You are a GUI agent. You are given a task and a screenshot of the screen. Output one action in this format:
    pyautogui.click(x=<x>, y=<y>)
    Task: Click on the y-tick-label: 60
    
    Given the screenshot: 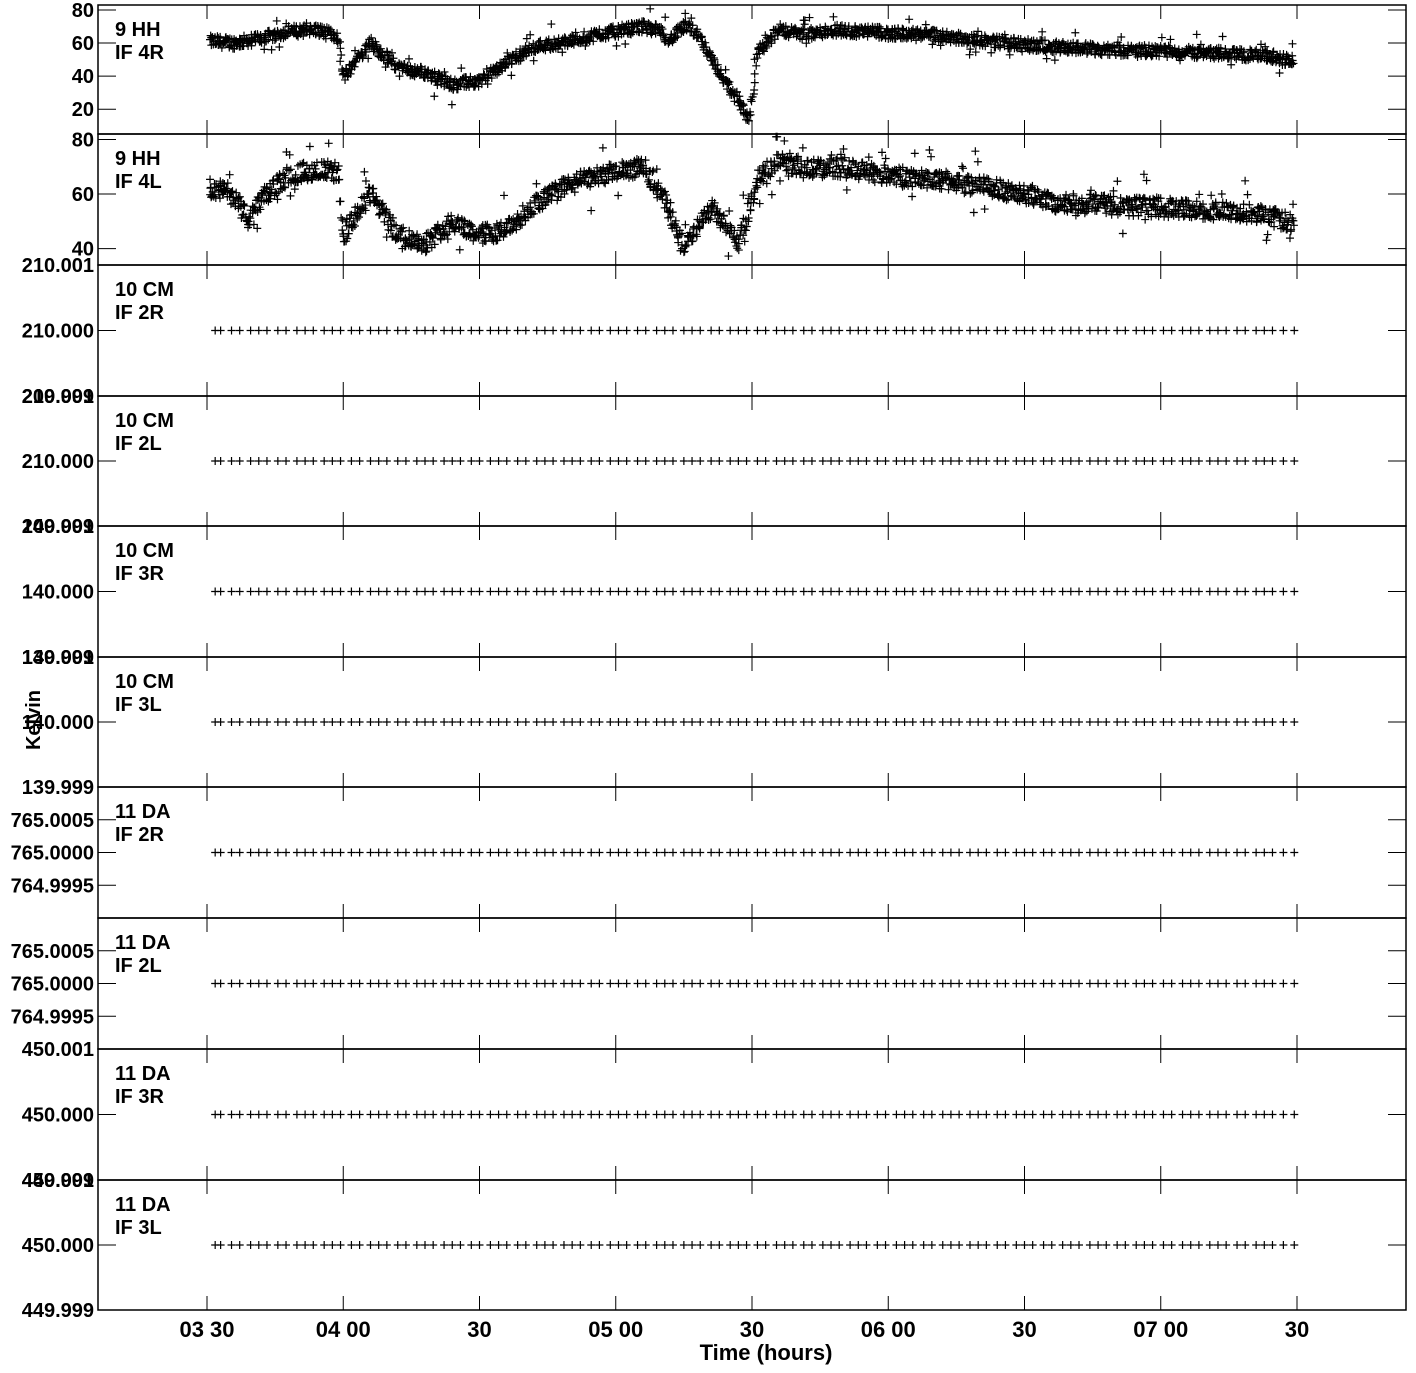 What is the action you would take?
    pyautogui.click(x=83, y=44)
    